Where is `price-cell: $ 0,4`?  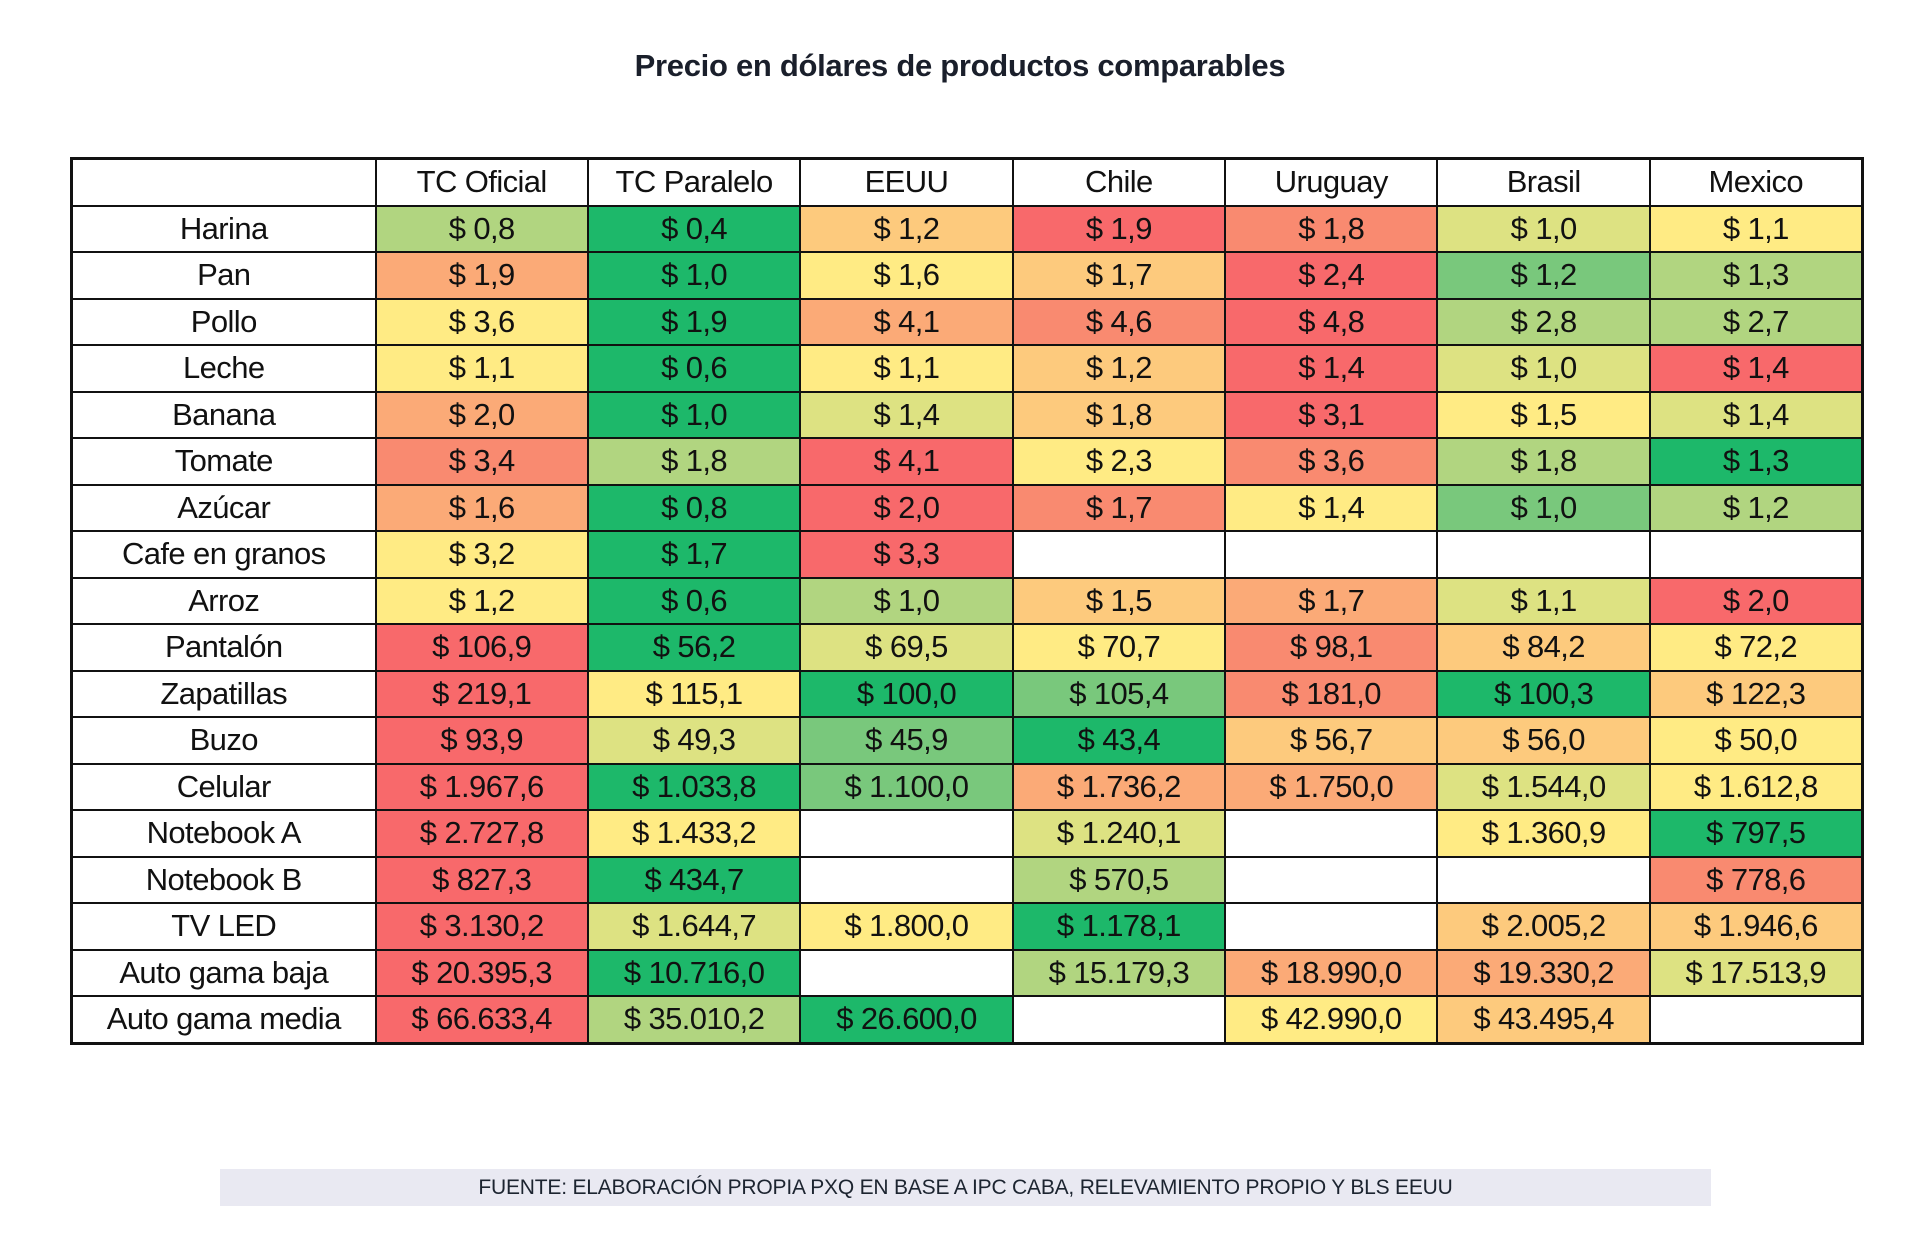 price-cell: $ 0,4 is located at coordinates (694, 228).